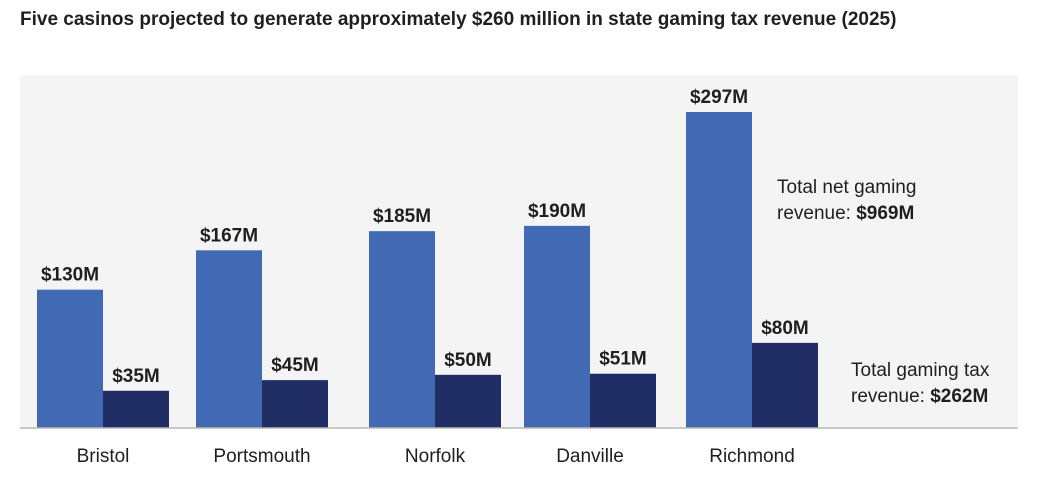 This screenshot has width=1038, height=478. Describe the element at coordinates (847, 187) in the screenshot. I see `net-revenue-line1: Total net gaming` at that location.